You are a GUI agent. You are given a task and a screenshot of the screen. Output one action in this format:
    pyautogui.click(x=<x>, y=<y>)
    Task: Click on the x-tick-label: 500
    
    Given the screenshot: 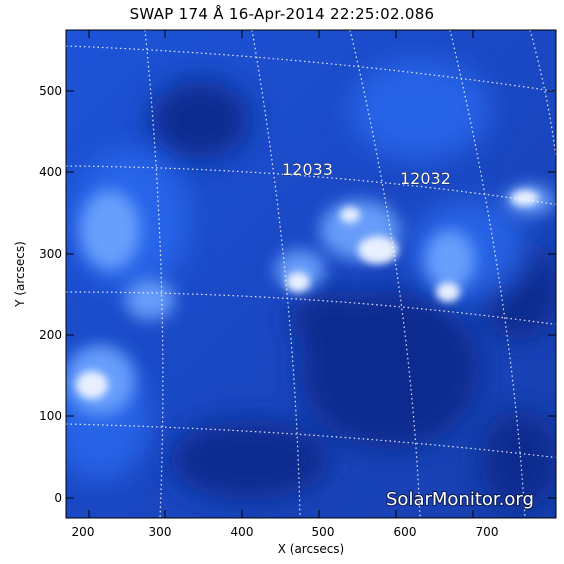 What is the action you would take?
    pyautogui.click(x=323, y=532)
    